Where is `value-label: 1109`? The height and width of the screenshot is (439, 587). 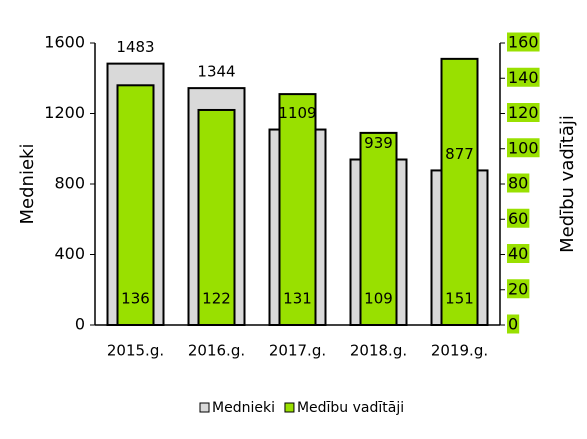
value-label: 1109 is located at coordinates (297, 113).